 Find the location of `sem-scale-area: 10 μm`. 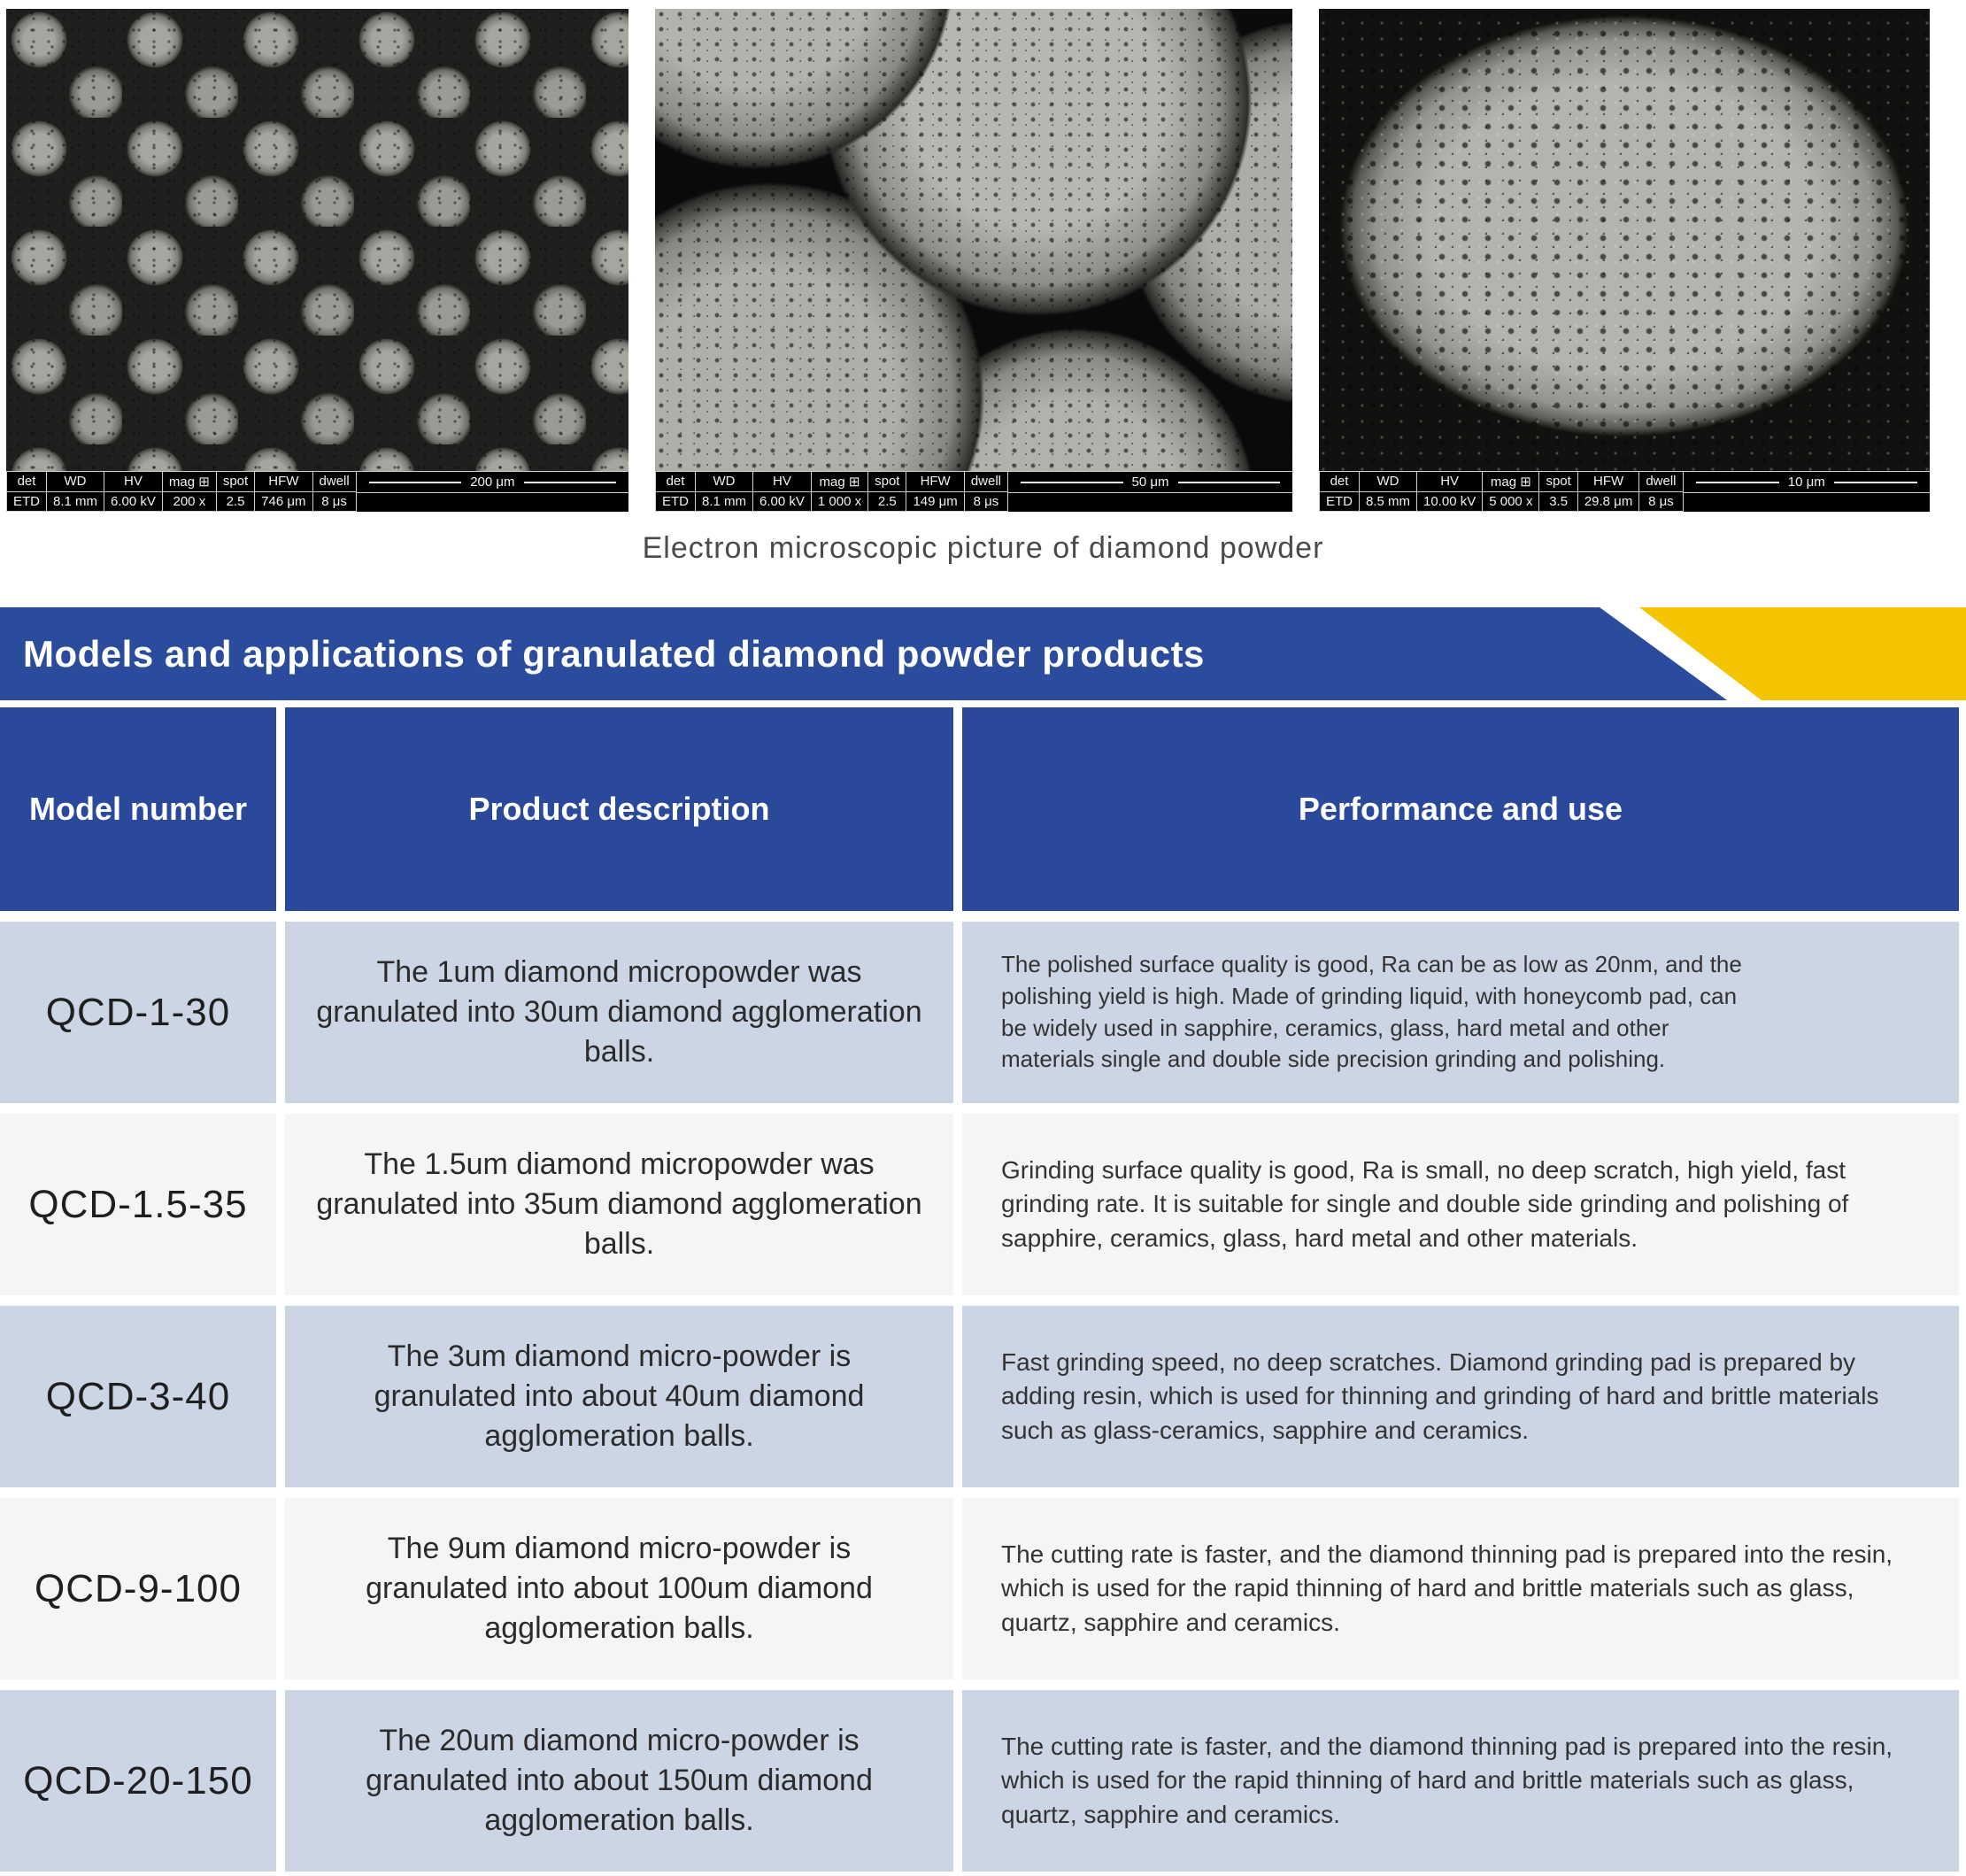

sem-scale-area: 10 μm is located at coordinates (1806, 492).